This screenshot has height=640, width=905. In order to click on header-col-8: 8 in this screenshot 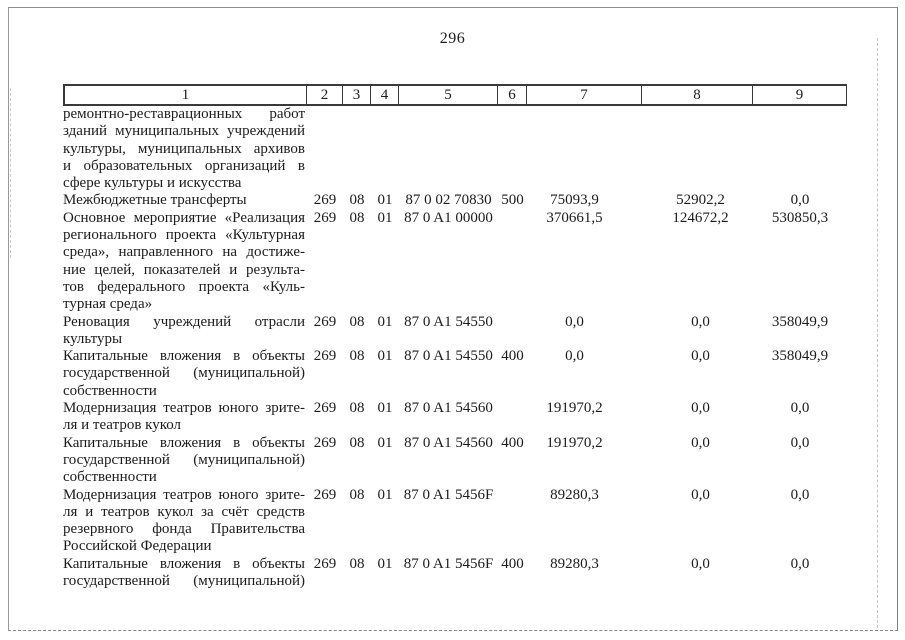, I will do `click(697, 95)`.